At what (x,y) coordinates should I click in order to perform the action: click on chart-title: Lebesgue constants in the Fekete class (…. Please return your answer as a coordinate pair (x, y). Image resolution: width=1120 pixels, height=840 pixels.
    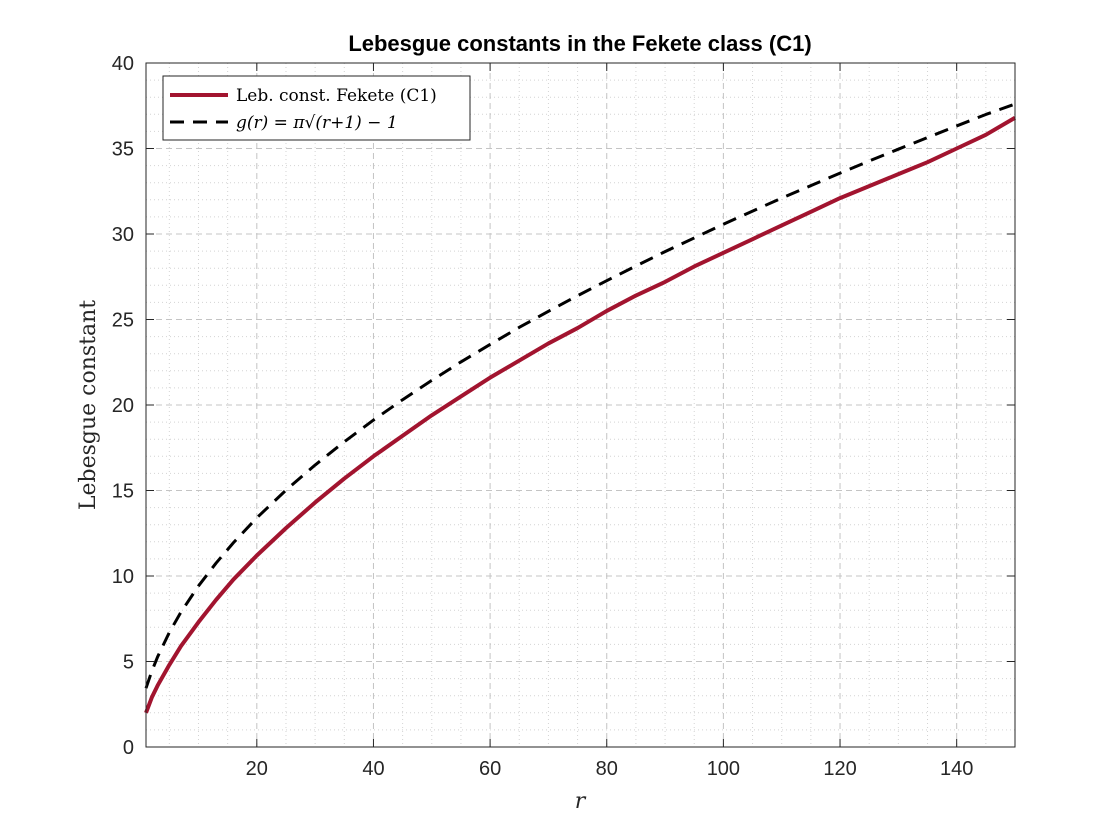
    Looking at the image, I should click on (579, 43).